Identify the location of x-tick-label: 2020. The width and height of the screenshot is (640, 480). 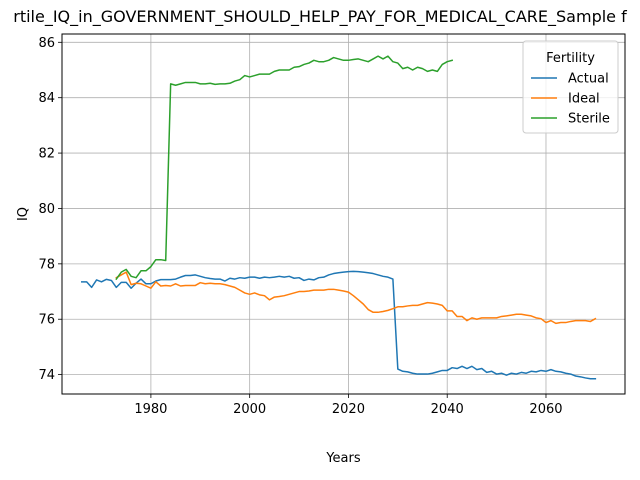
(348, 409).